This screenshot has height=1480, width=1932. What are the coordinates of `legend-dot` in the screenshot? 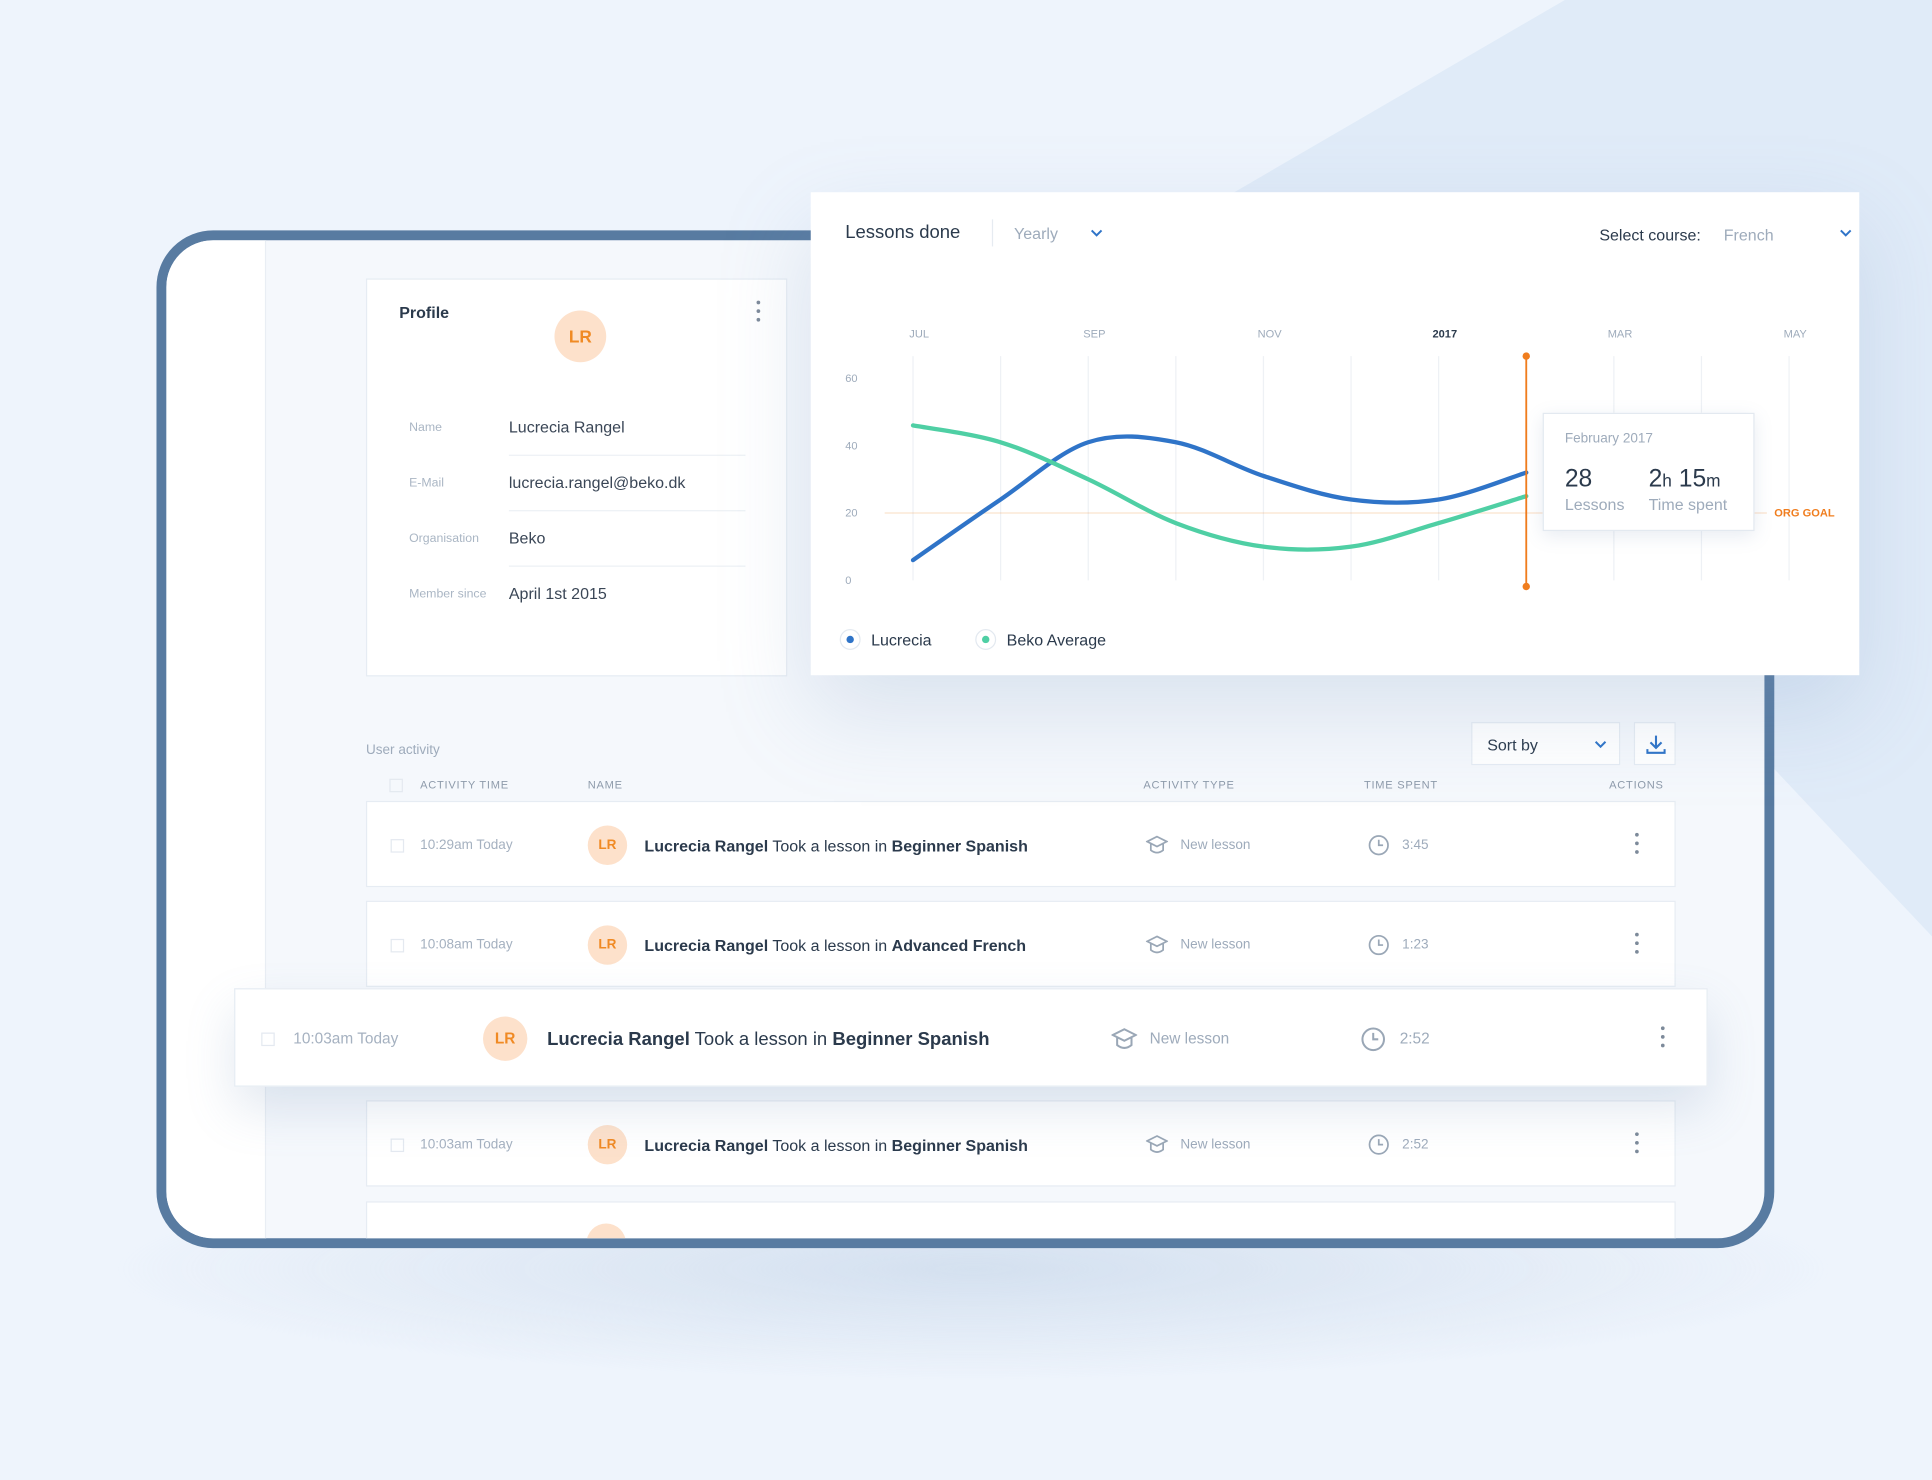 It's located at (986, 639).